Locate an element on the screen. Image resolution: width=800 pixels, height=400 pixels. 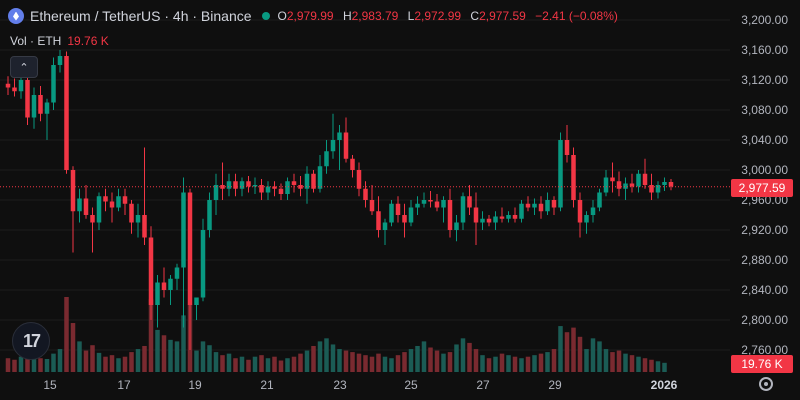
time-axis-label: 19 is located at coordinates (195, 385).